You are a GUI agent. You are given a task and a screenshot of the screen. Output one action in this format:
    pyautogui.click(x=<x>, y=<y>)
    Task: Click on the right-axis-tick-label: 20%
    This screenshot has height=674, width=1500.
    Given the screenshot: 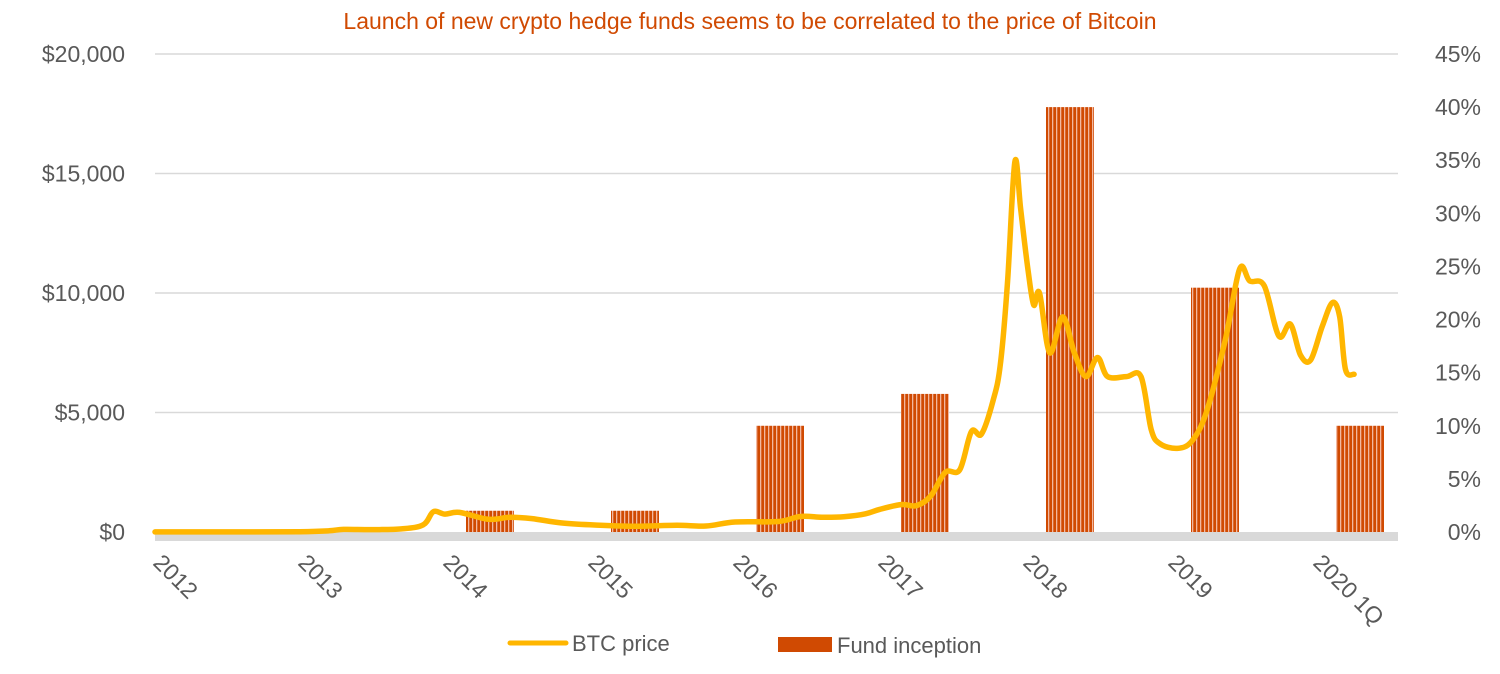 What is the action you would take?
    pyautogui.click(x=1458, y=320)
    